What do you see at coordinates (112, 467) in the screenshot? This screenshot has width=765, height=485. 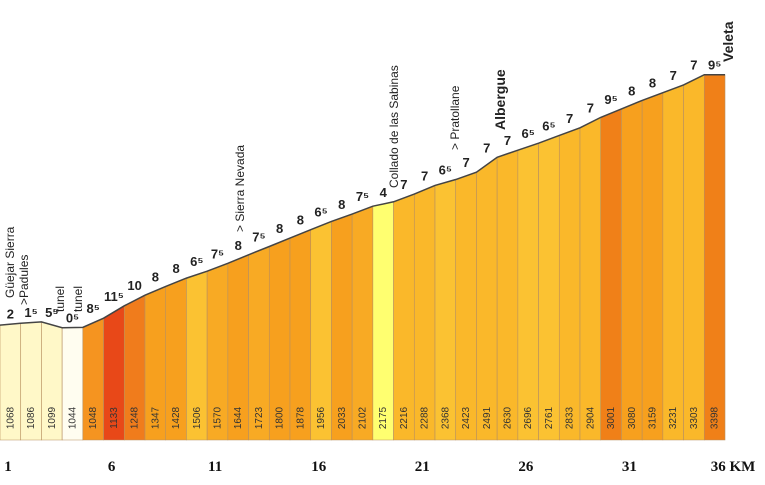 I see `x-tick-label: 6` at bounding box center [112, 467].